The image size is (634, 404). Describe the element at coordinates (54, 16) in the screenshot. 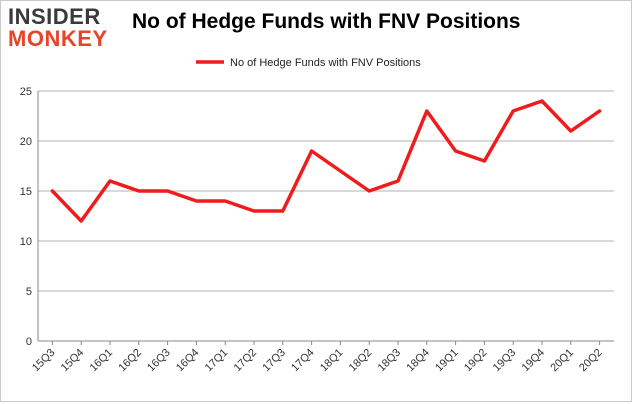

I see `logo-line-1: INSIDER` at that location.